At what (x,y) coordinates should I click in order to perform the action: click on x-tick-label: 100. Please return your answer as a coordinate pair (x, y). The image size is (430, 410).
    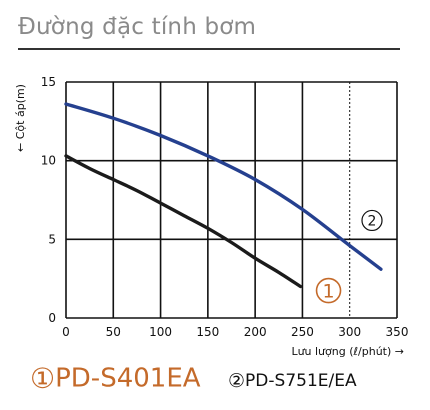
    Looking at the image, I should click on (160, 332).